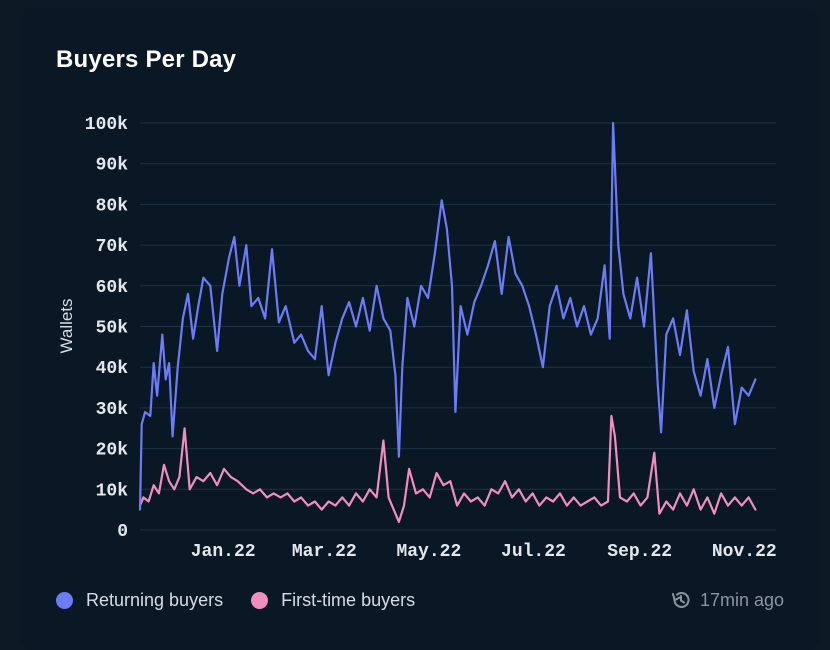 The width and height of the screenshot is (830, 650). I want to click on y-axis-ticks: 0 10k 20k 30k 40k 50k 60k 70k 80k 90k 100k, so click(106, 328).